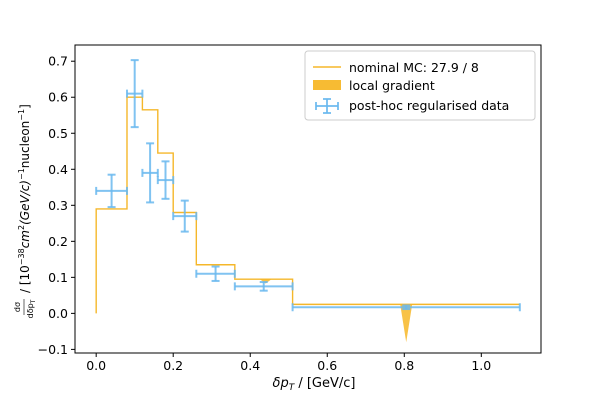 The height and width of the screenshot is (400, 600). What do you see at coordinates (314, 384) in the screenshot?
I see `x-axis-label: δpT / [GeV/c]` at bounding box center [314, 384].